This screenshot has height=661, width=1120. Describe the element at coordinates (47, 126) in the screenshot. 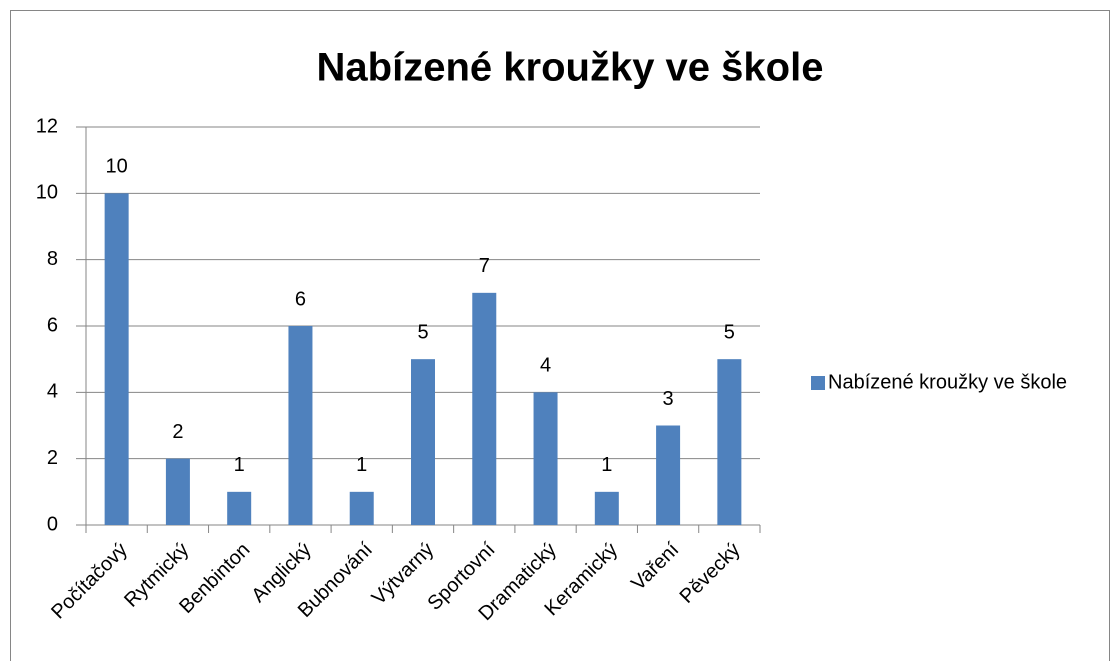

I see `y-tick-label: 12` at that location.